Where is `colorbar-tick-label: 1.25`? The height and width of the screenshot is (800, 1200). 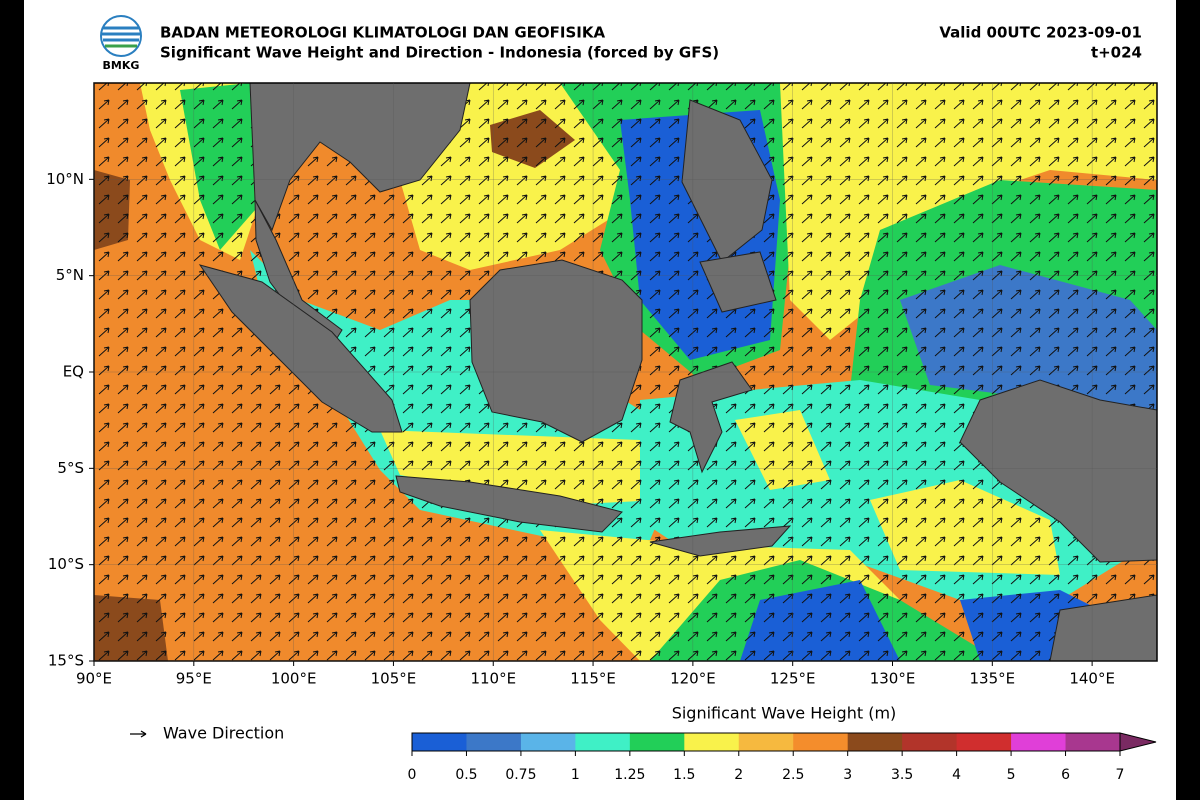 colorbar-tick-label: 1.25 is located at coordinates (629, 775).